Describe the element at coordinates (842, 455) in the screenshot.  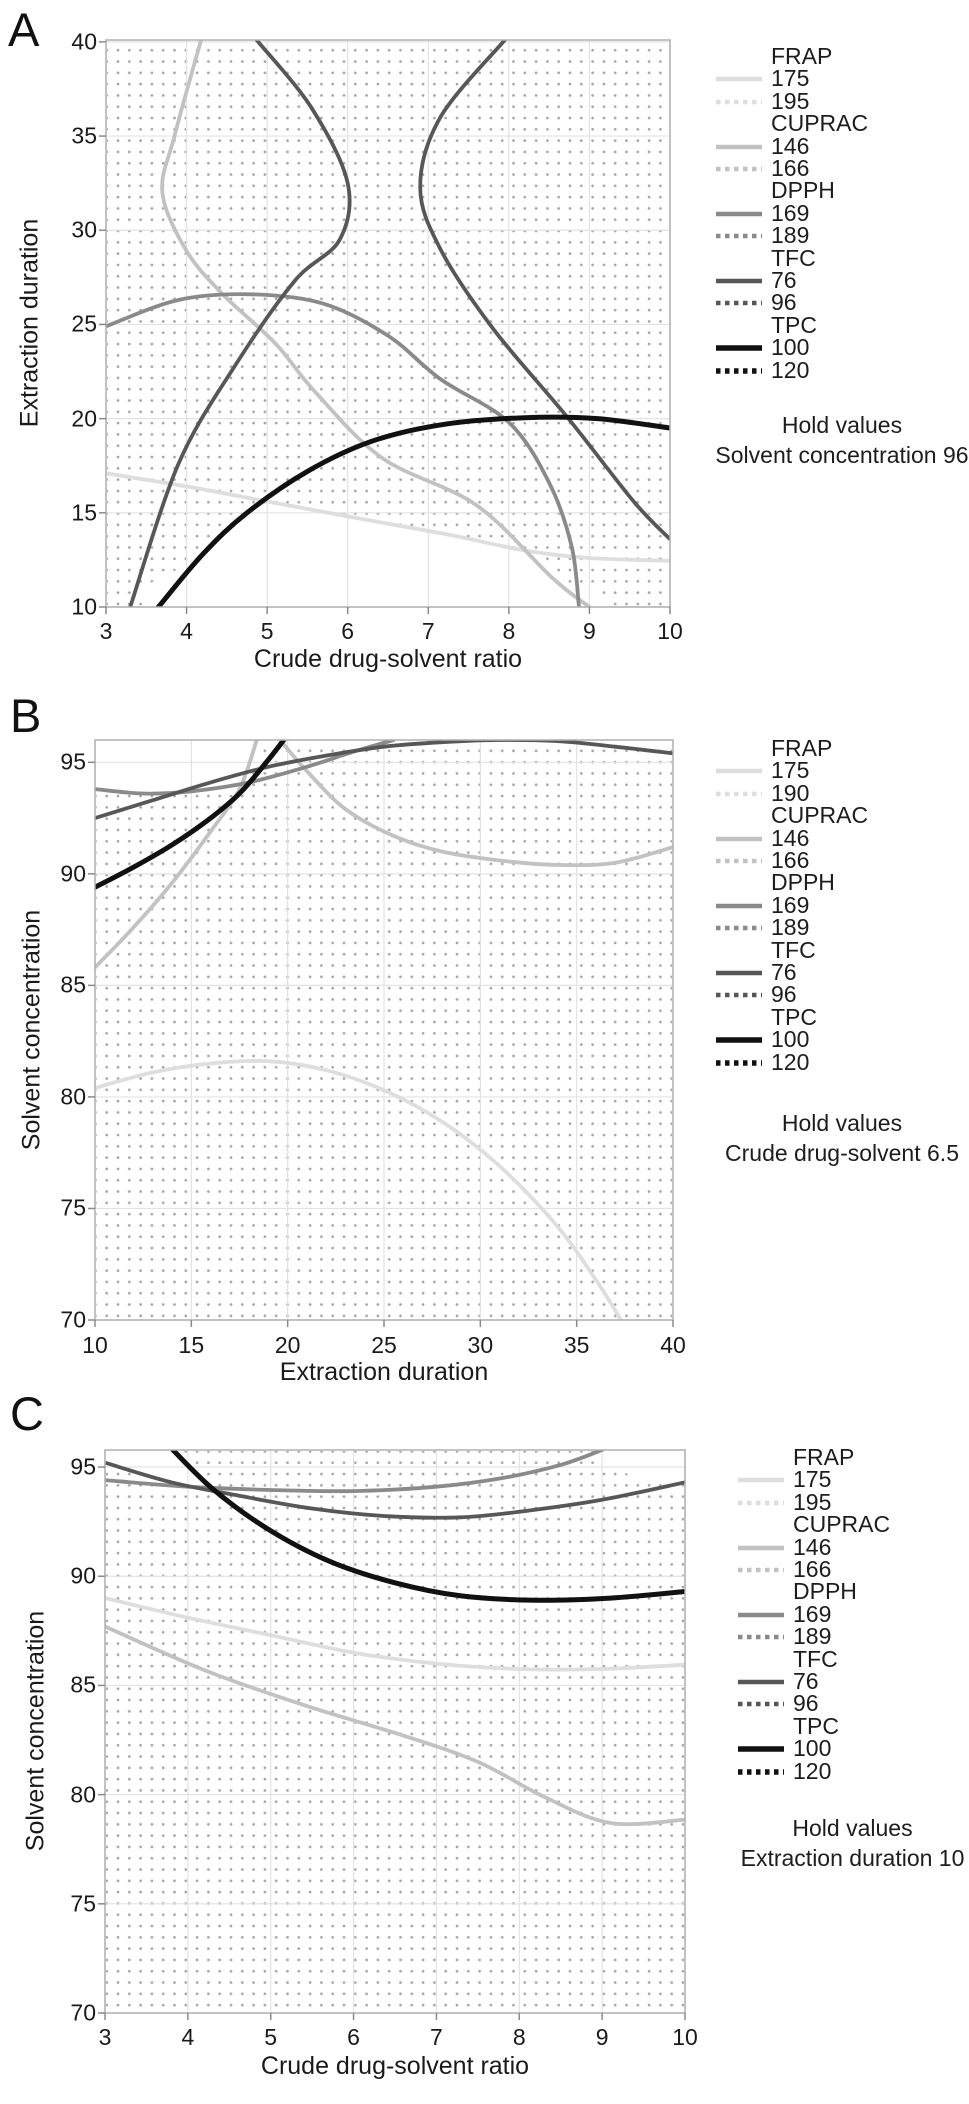
I see `hold-values-detail: Solvent concentration 96` at that location.